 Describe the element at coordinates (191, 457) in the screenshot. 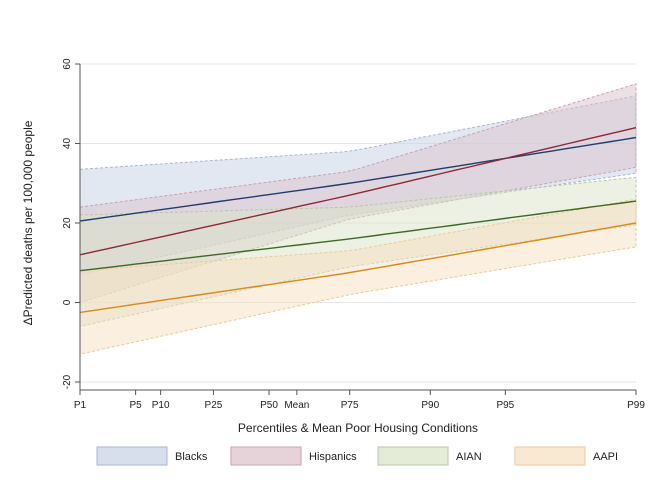

I see `legend-label: Blacks` at that location.